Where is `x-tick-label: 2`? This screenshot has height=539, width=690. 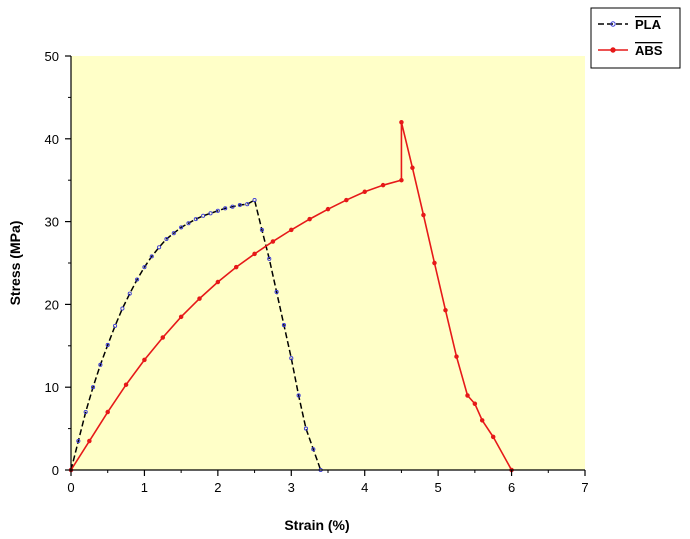 x-tick-label: 2 is located at coordinates (217, 487).